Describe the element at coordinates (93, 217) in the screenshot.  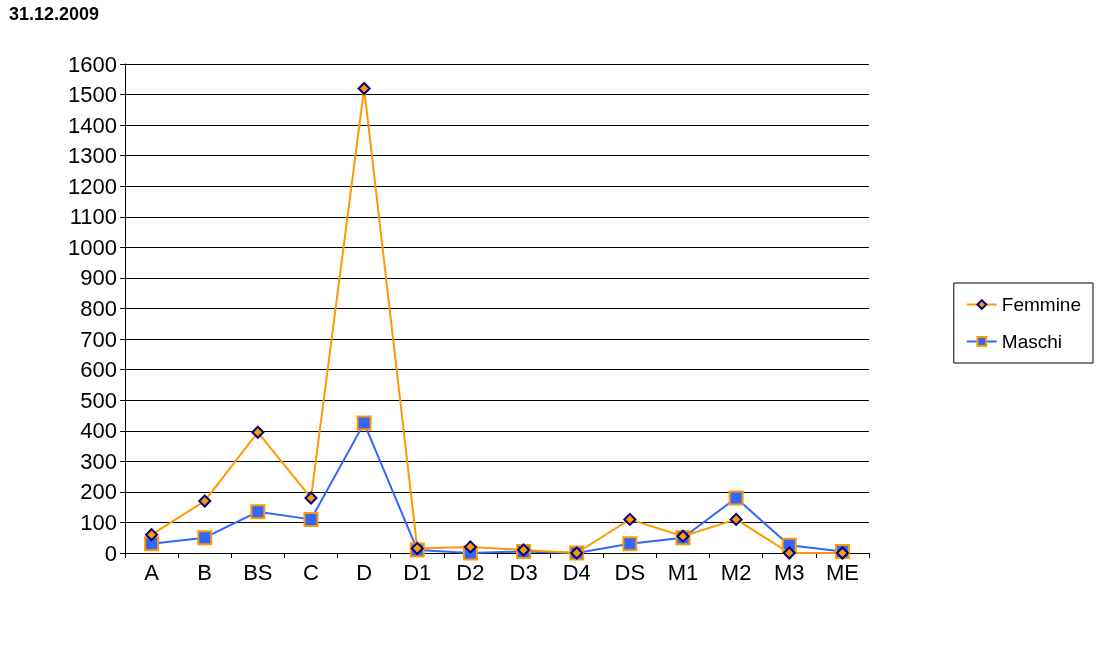
I see `y-tick-label: 1100` at that location.